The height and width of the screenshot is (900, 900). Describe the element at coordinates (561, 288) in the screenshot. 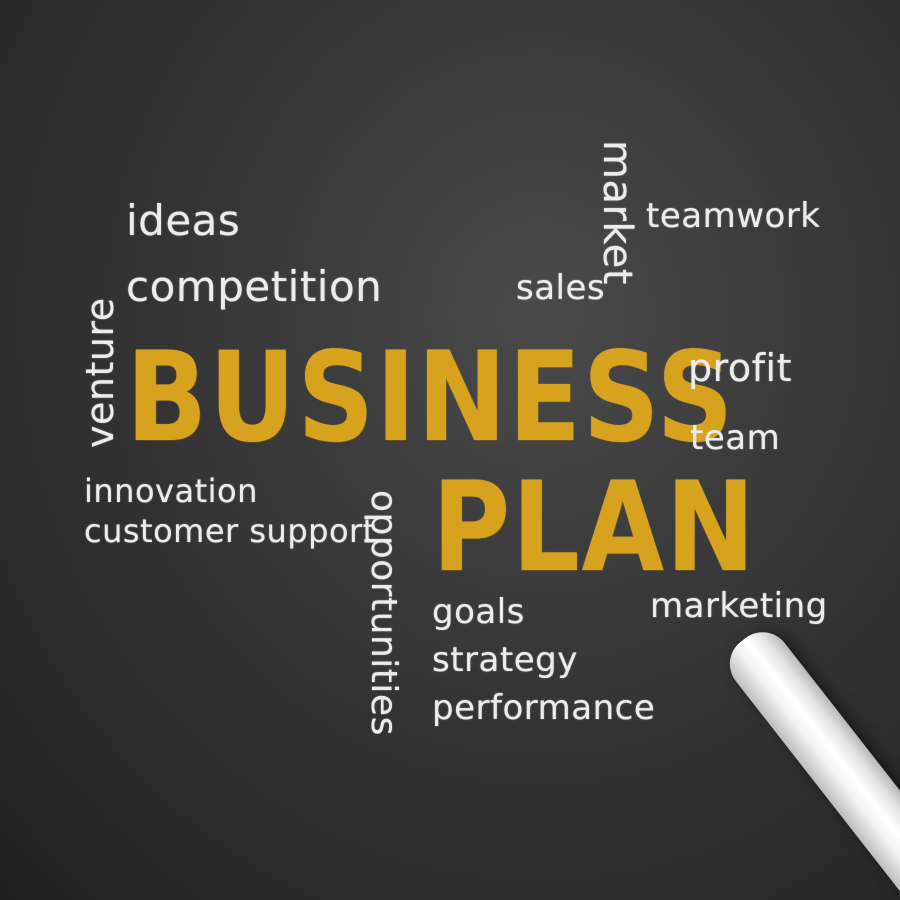

I see `word-sales: sales` at that location.